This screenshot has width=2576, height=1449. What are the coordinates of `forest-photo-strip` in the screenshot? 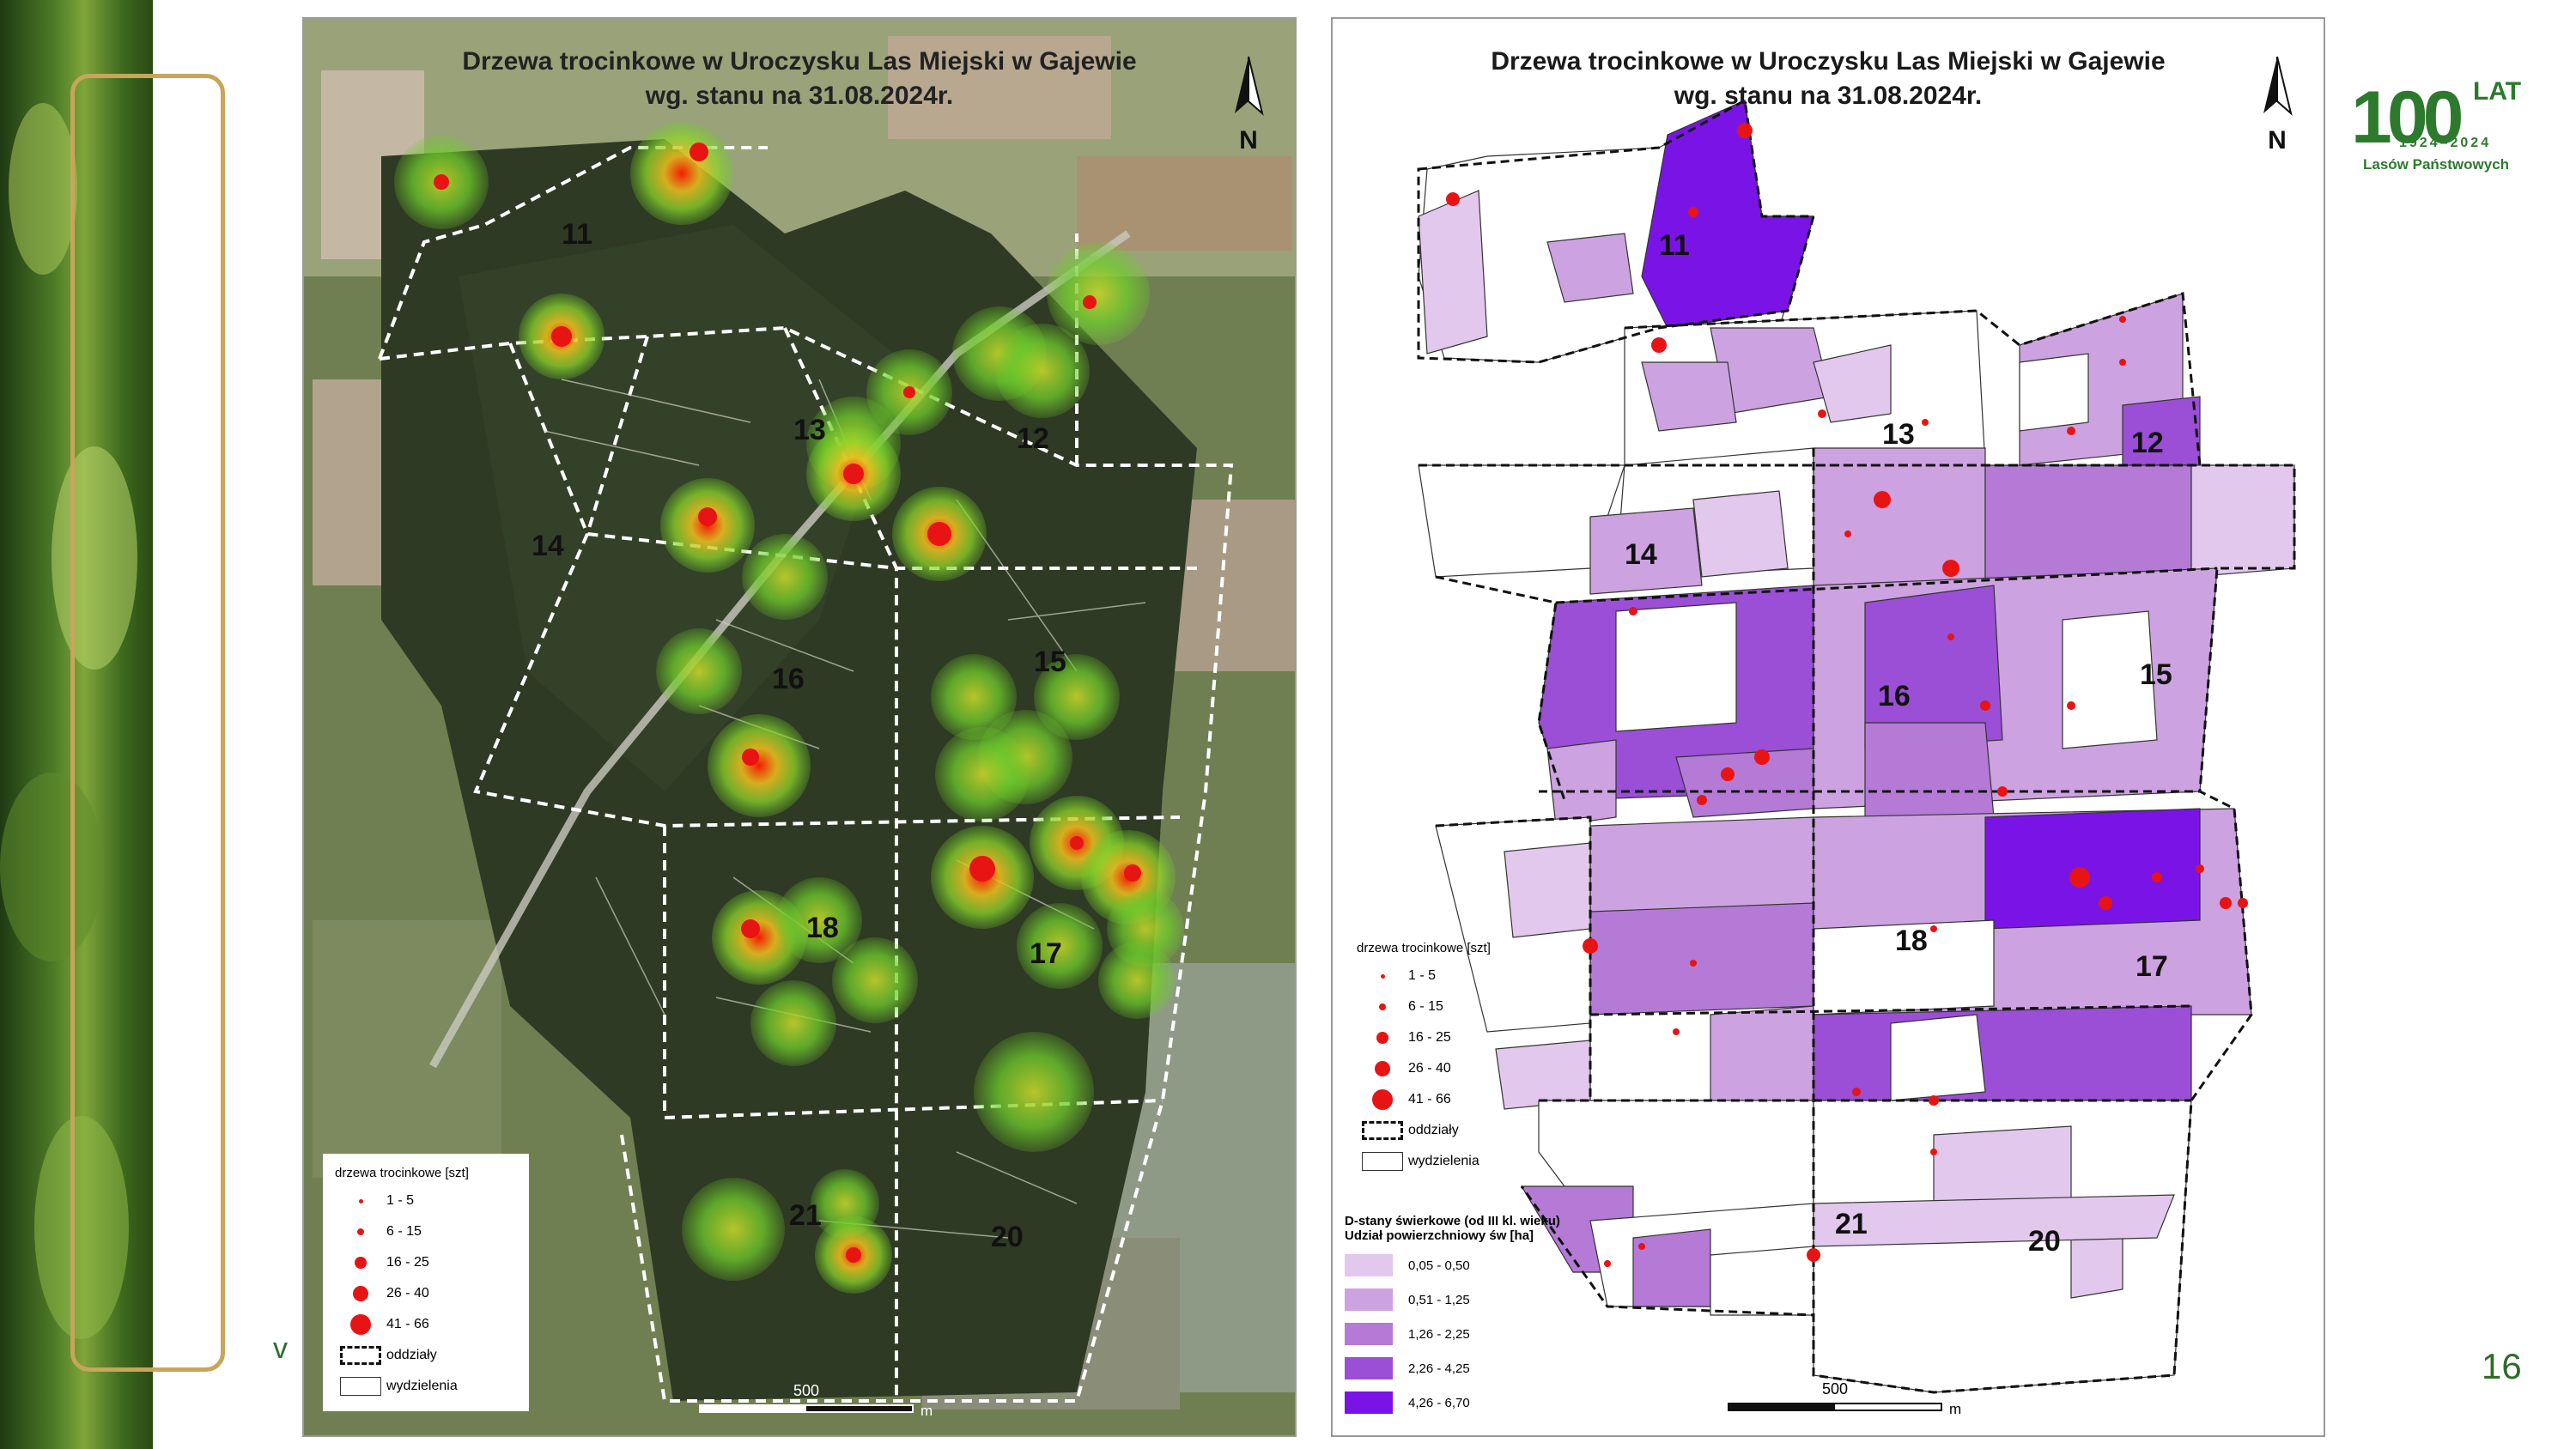 It's located at (77, 724).